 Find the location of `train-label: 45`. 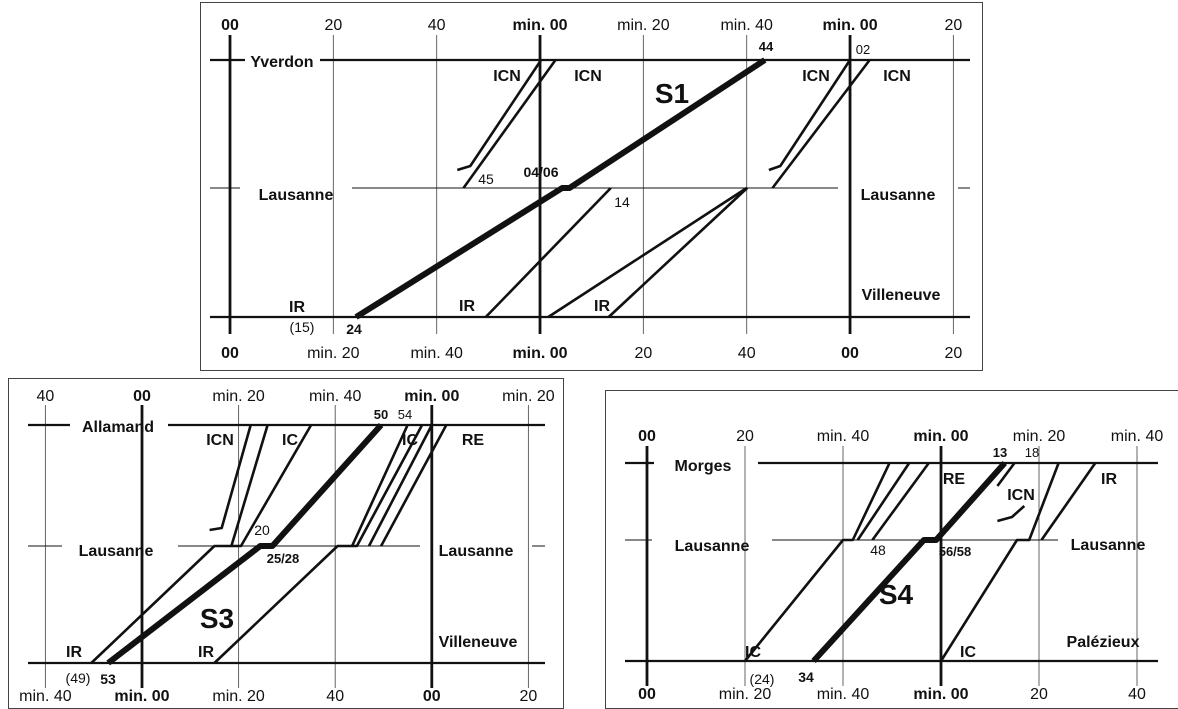

train-label: 45 is located at coordinates (486, 179).